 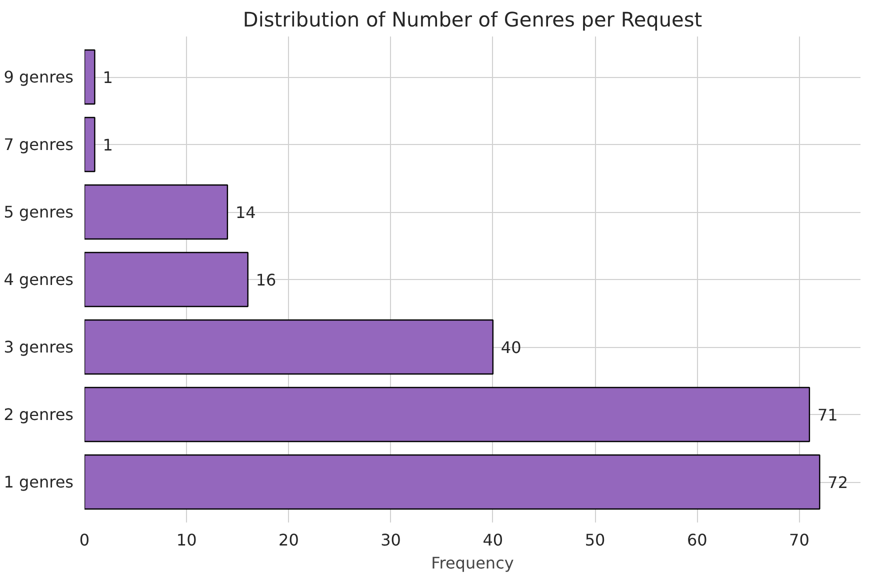 What do you see at coordinates (472, 20) in the screenshot?
I see `chart-title: Distribution of Number of Genres per Request` at bounding box center [472, 20].